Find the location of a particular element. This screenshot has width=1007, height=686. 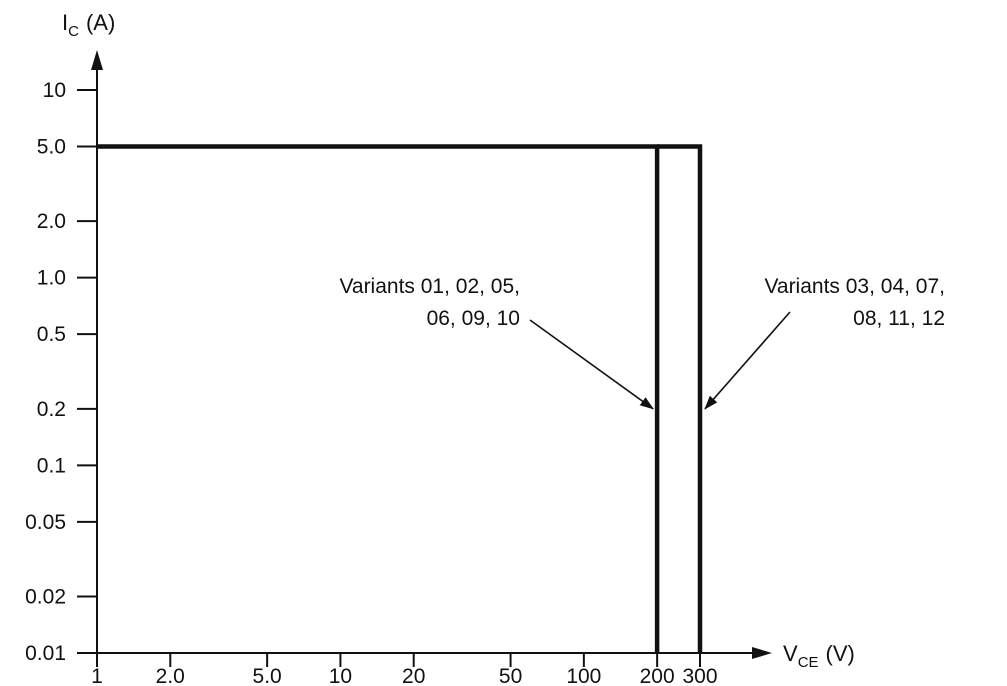

annotation-variants-a: Variants 01, 02, 05, 06, 09, 10 is located at coordinates (496, 342).